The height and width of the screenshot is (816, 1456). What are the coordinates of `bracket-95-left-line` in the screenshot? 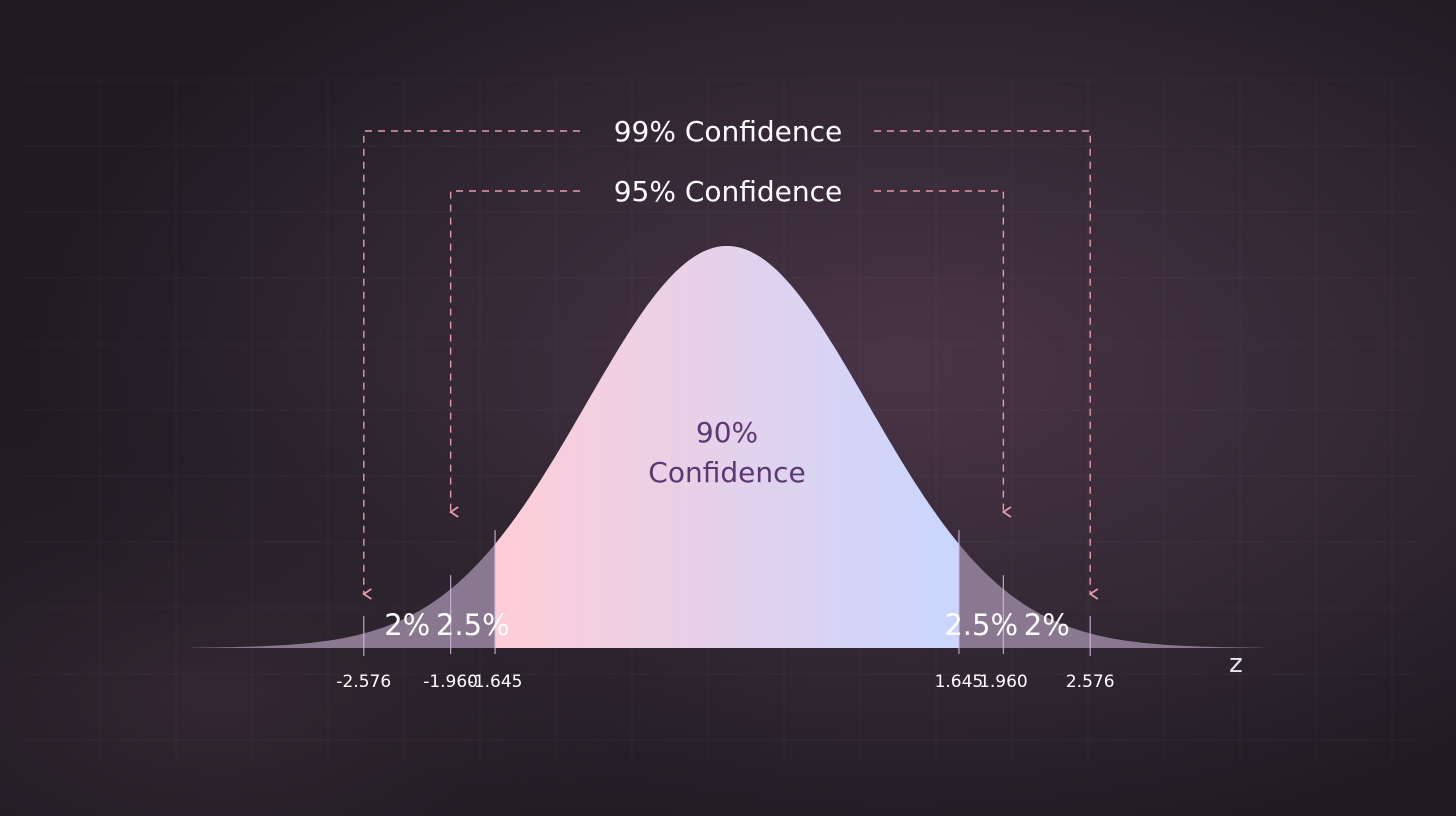 It's located at (514, 354).